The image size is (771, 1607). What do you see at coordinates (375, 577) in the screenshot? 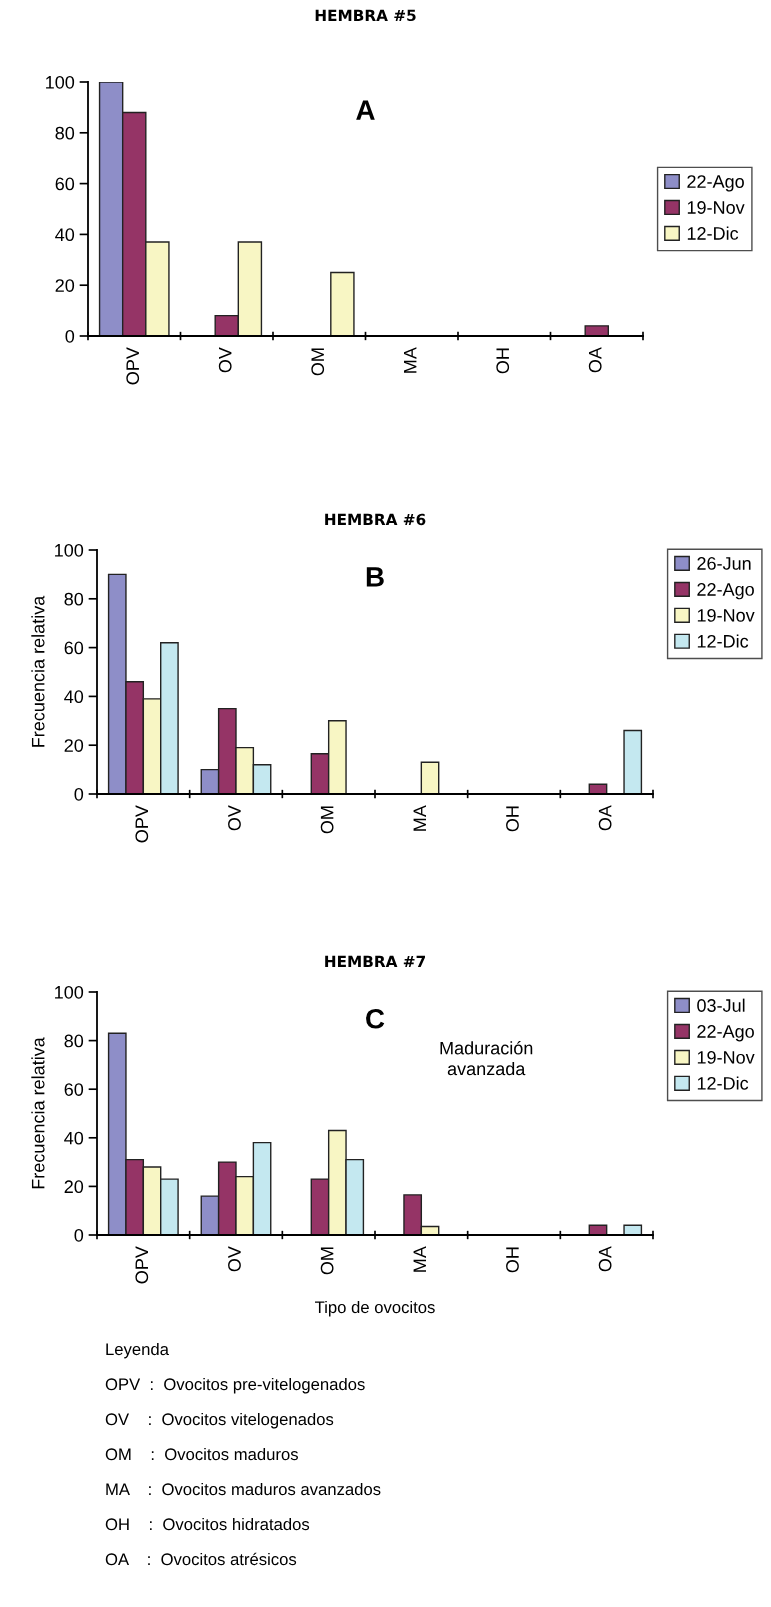
I see `annotation: B` at bounding box center [375, 577].